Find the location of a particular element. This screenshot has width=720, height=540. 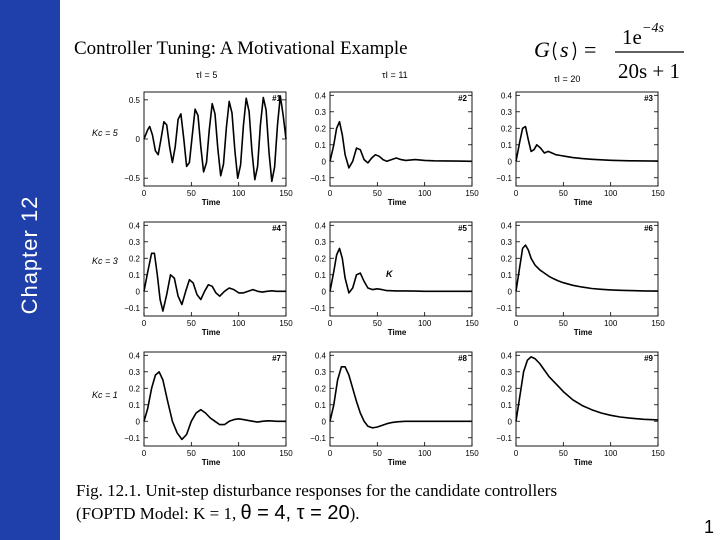

panel-label: #6 is located at coordinates (648, 228).